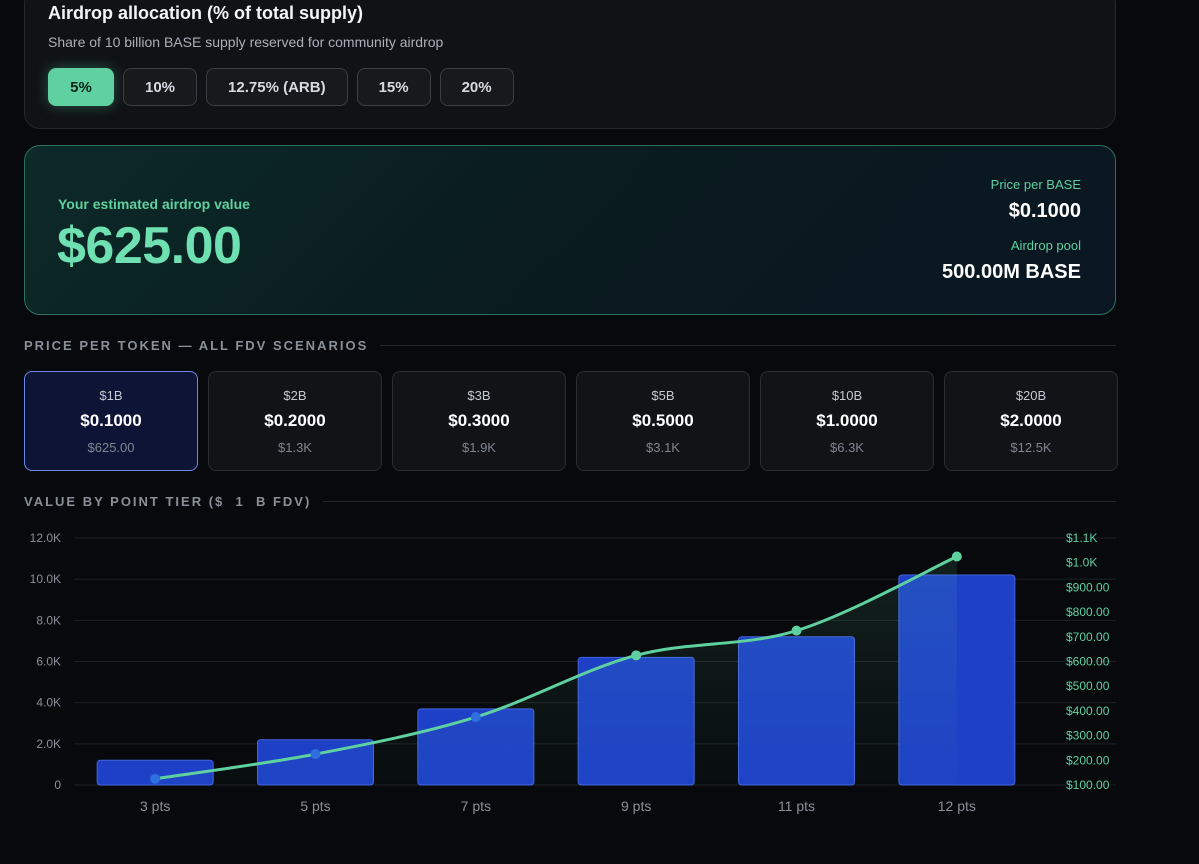 This screenshot has height=864, width=1199. Describe the element at coordinates (1031, 395) in the screenshot. I see `fdv-label: $20B` at that location.